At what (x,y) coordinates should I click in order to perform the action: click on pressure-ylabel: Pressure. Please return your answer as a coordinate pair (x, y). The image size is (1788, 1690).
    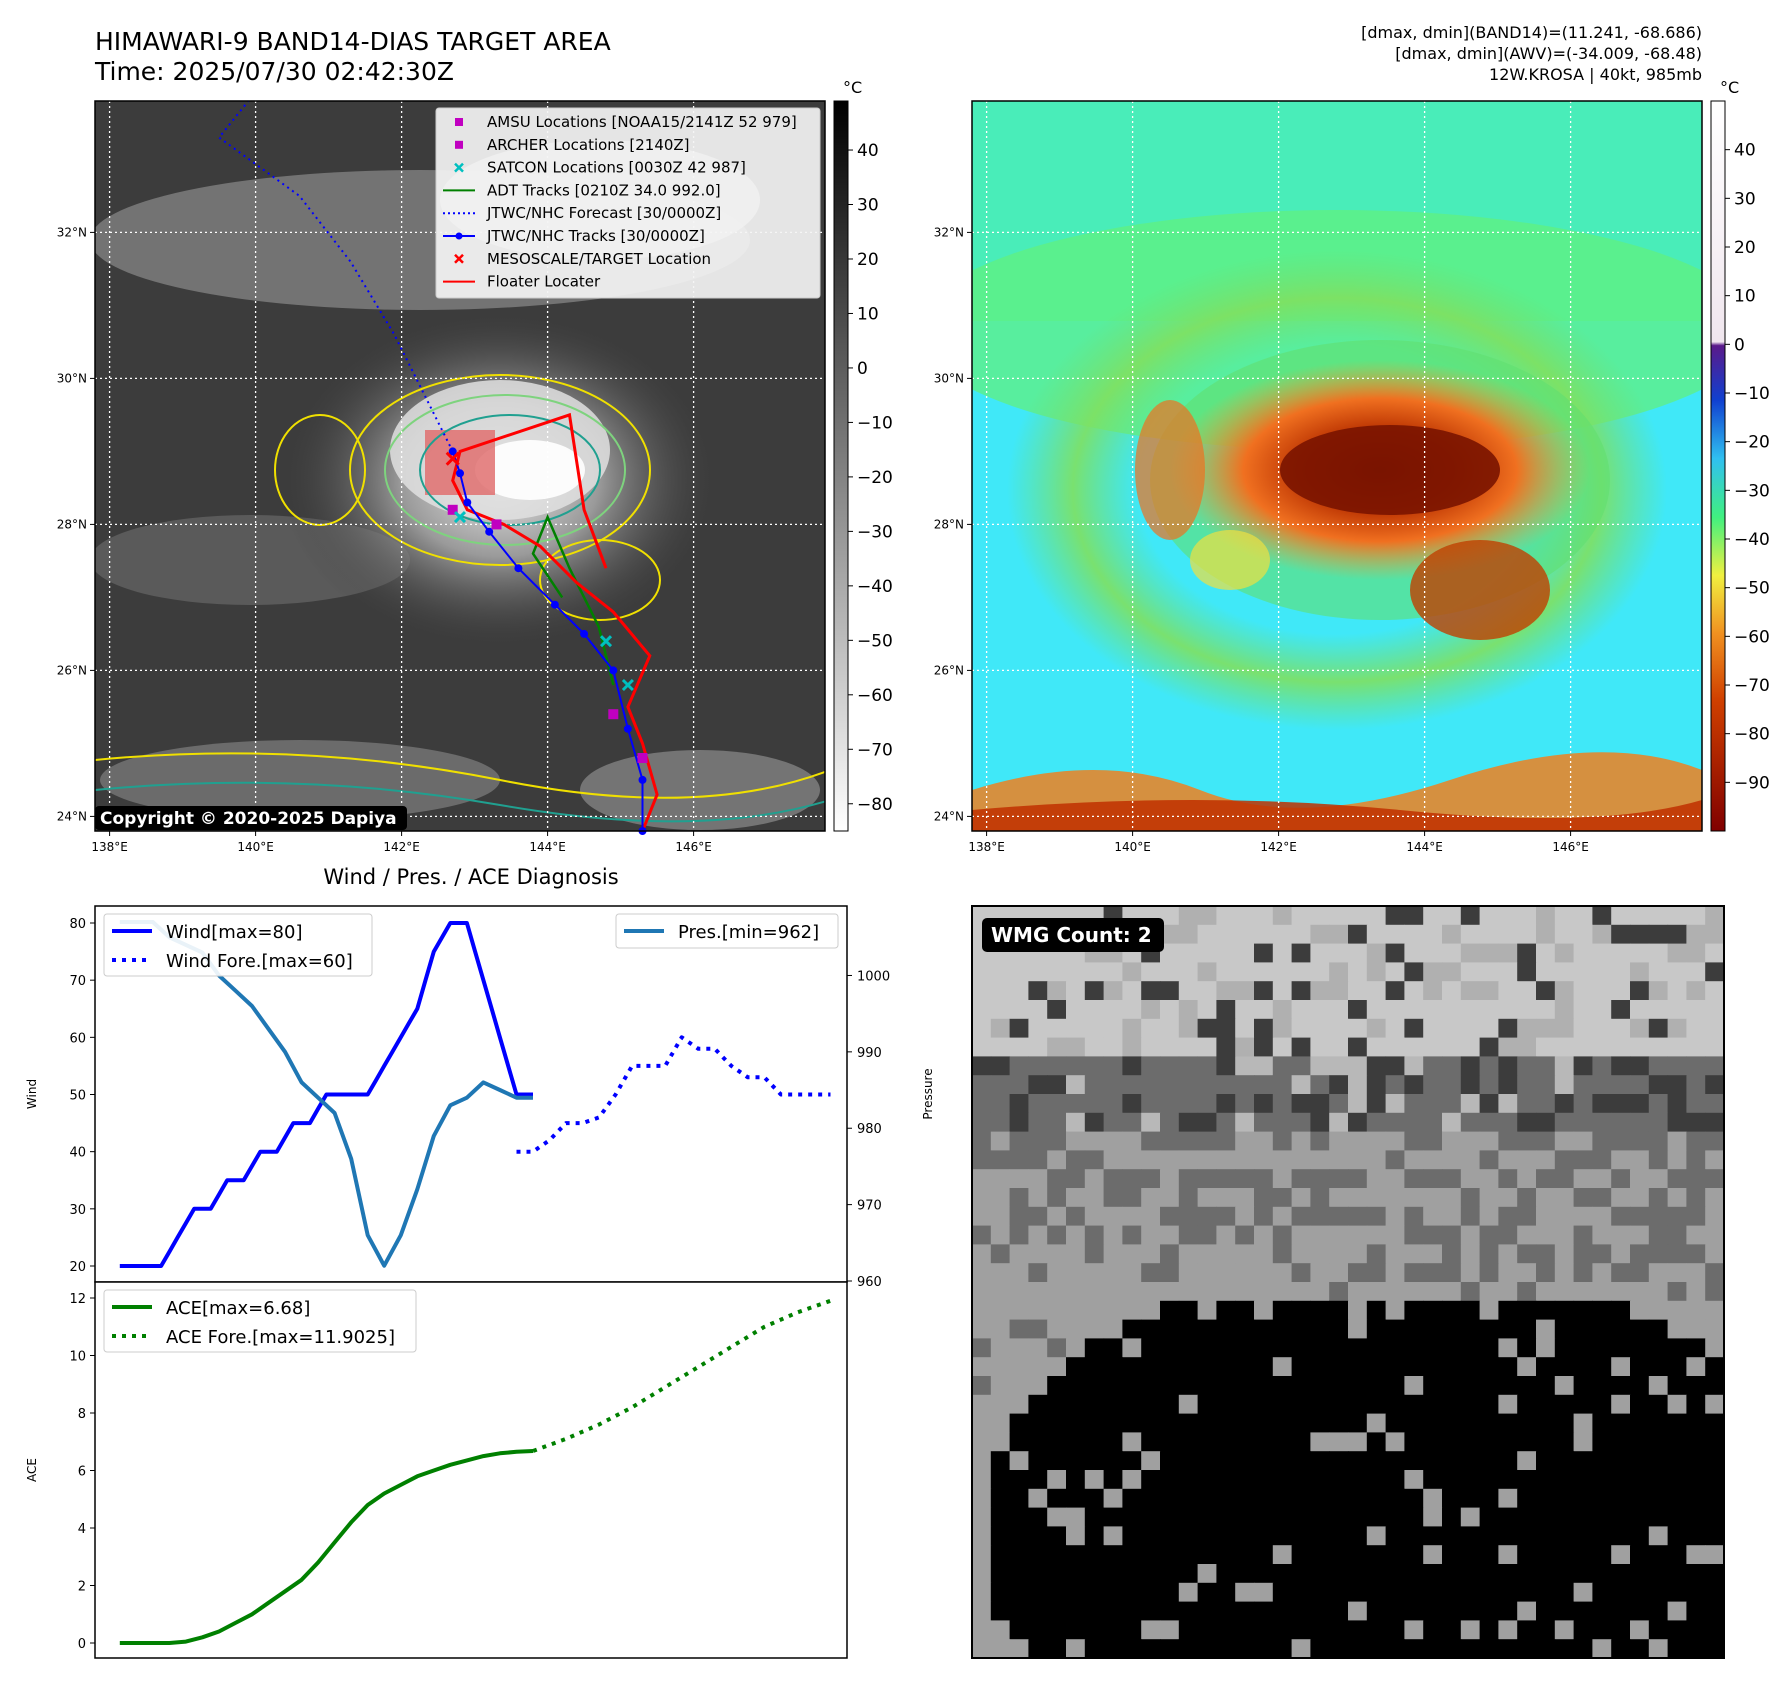
    Looking at the image, I should click on (928, 1093).